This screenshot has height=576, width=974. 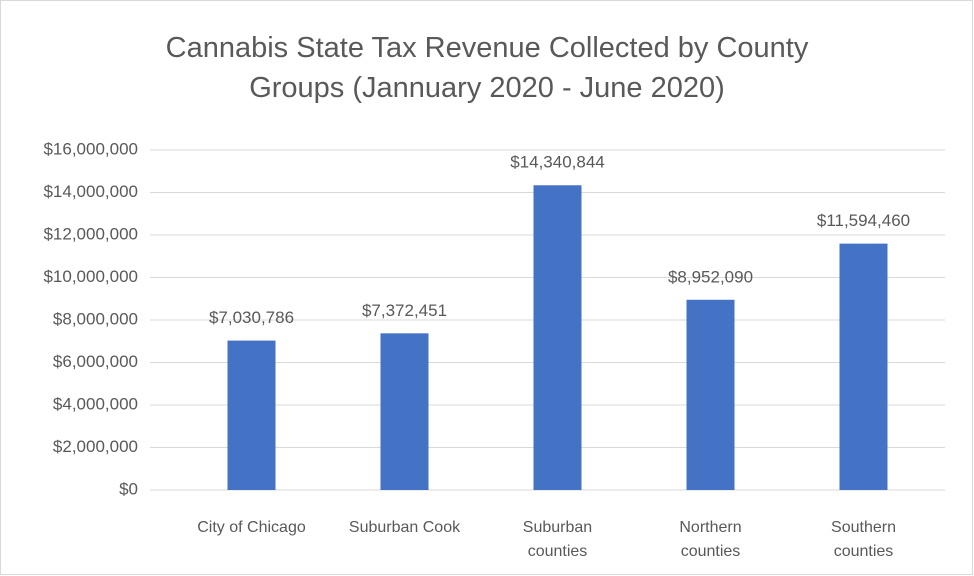 I want to click on x-tick-label: Suburban Cook, so click(x=404, y=527).